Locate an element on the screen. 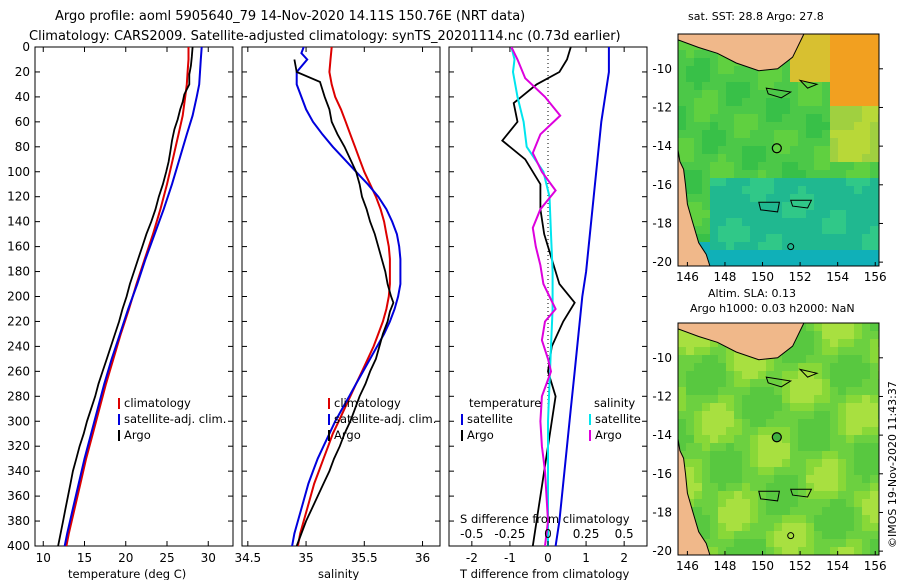  legend-label-t-argo: Argo is located at coordinates (480, 435).